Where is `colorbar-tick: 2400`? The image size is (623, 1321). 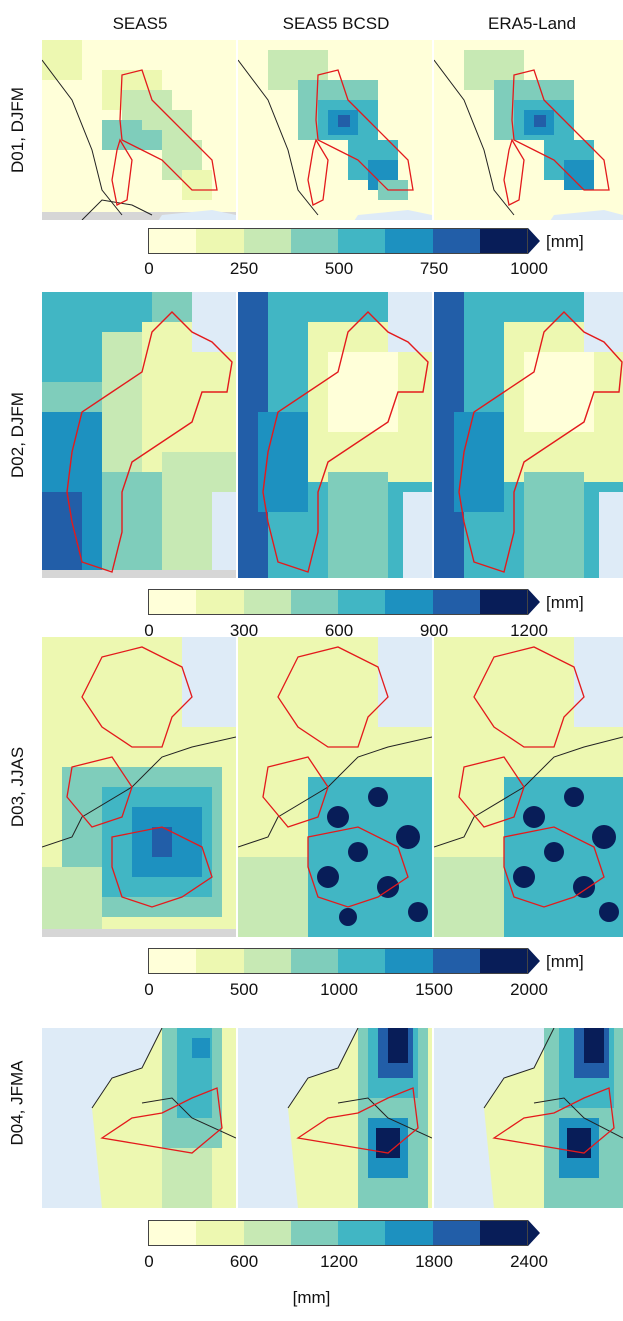 colorbar-tick: 2400 is located at coordinates (529, 1261).